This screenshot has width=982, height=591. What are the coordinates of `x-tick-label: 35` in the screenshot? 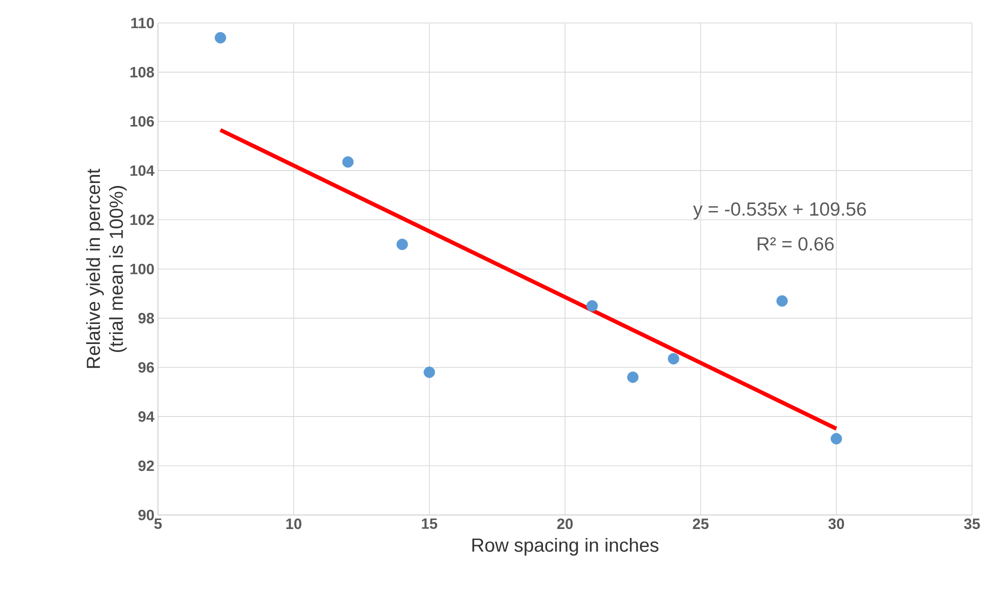 It's located at (972, 524).